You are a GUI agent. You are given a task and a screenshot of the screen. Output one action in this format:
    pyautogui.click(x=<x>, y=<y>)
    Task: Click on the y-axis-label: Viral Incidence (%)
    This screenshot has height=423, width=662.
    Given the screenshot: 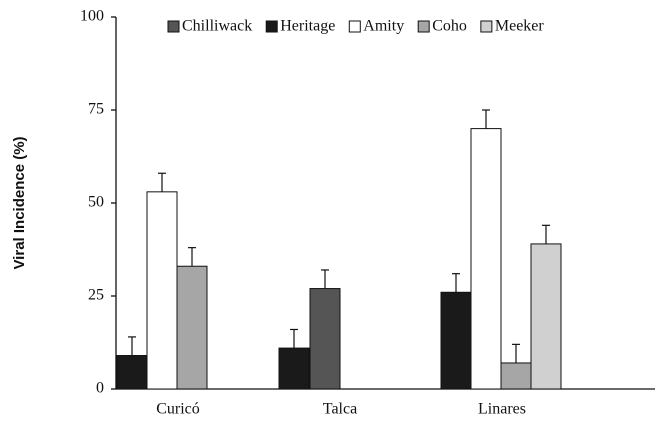 What is the action you would take?
    pyautogui.click(x=19, y=202)
    